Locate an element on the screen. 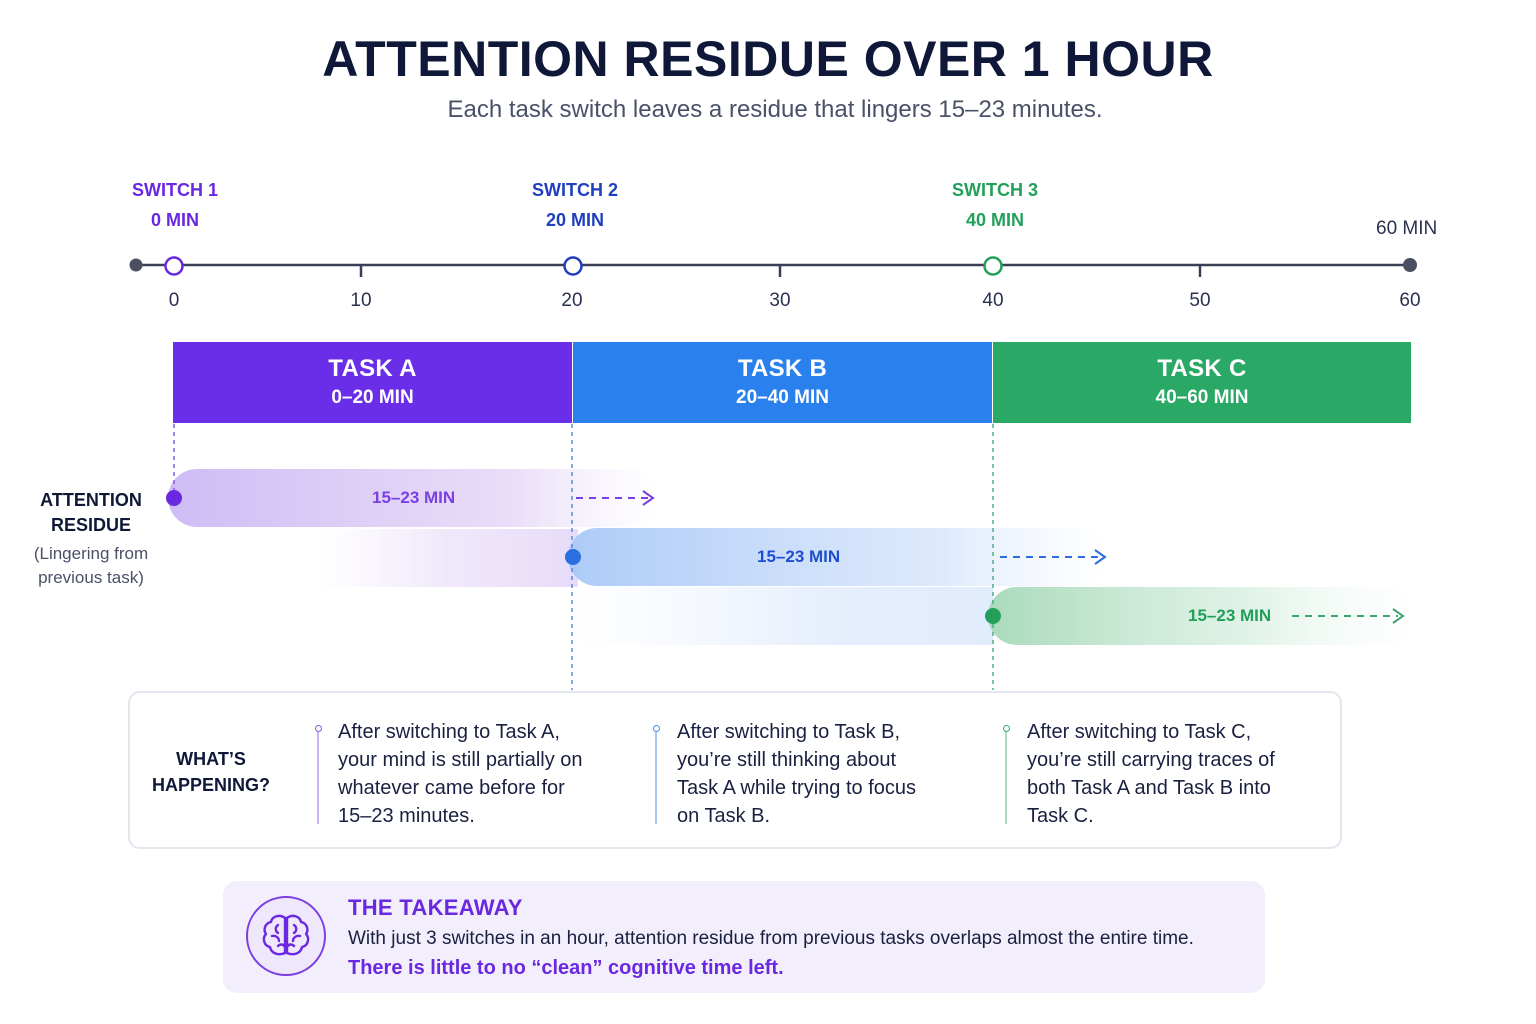  brain-icon is located at coordinates (286, 936).